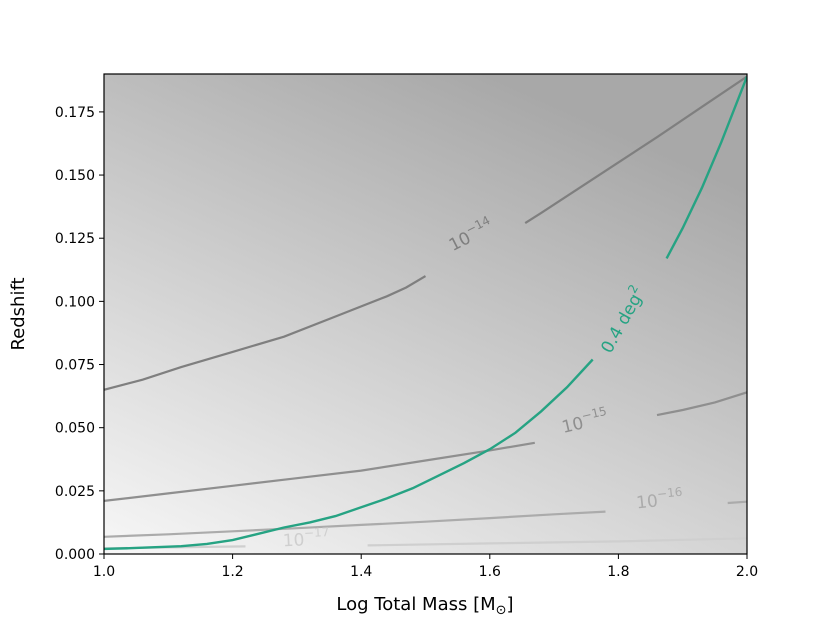 The height and width of the screenshot is (623, 830). What do you see at coordinates (75, 239) in the screenshot?
I see `y-tick-label: 0.125` at bounding box center [75, 239].